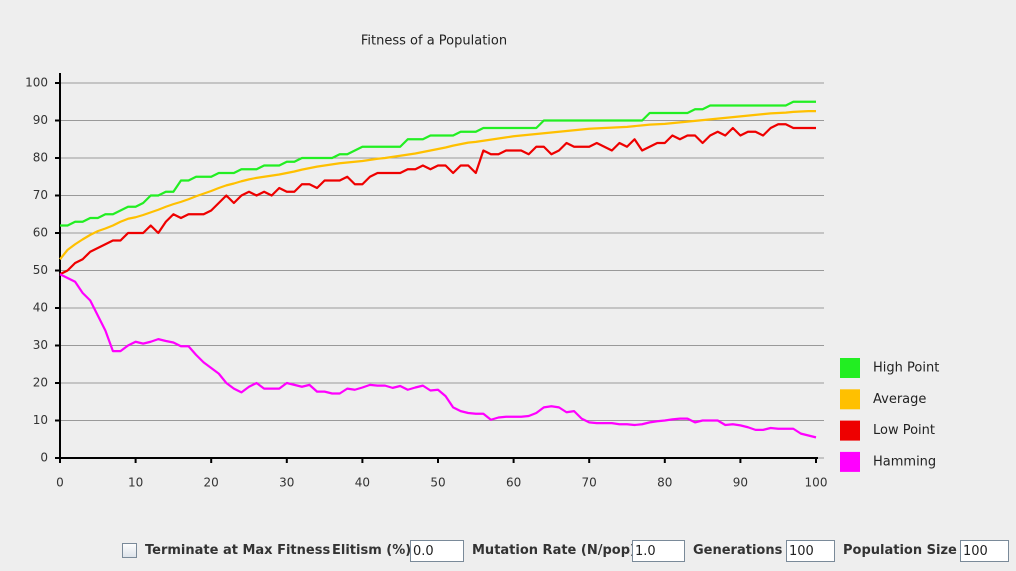 This screenshot has width=1016, height=571. What do you see at coordinates (434, 41) in the screenshot?
I see `chart-title: Fitness of a Population` at bounding box center [434, 41].